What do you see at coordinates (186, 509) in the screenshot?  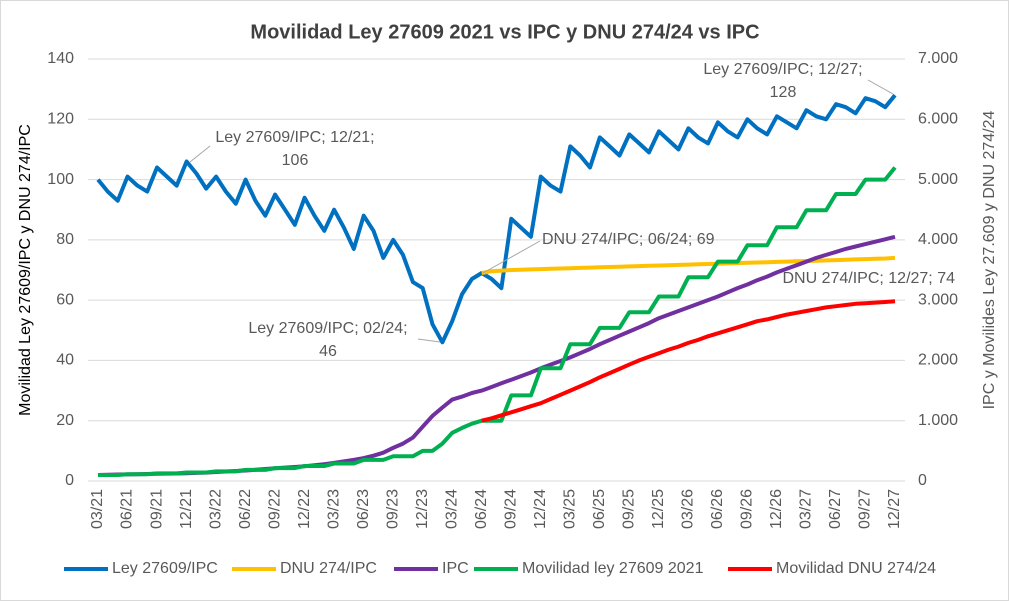 I see `x-tick-label: 12/21` at bounding box center [186, 509].